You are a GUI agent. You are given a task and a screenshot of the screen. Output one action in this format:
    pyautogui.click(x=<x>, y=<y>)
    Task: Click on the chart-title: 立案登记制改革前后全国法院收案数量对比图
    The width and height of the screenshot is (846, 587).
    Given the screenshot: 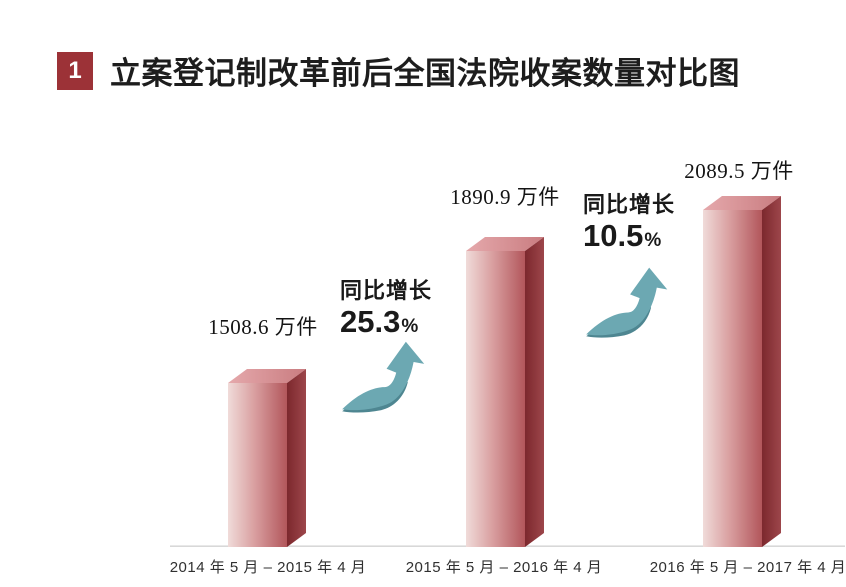 What is the action you would take?
    pyautogui.click(x=425, y=73)
    